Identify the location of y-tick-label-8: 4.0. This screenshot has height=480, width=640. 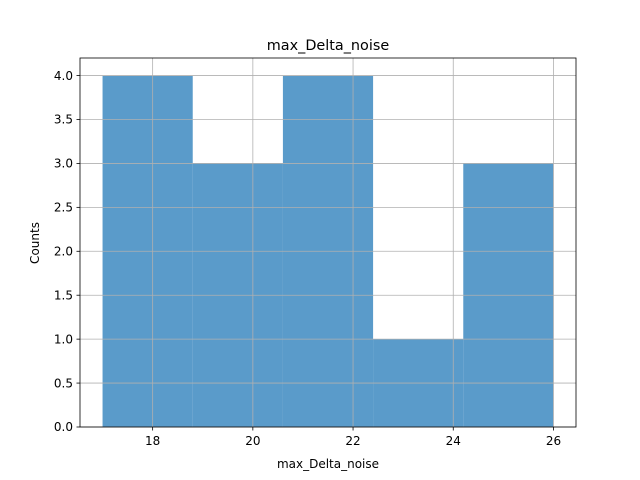
(63, 76).